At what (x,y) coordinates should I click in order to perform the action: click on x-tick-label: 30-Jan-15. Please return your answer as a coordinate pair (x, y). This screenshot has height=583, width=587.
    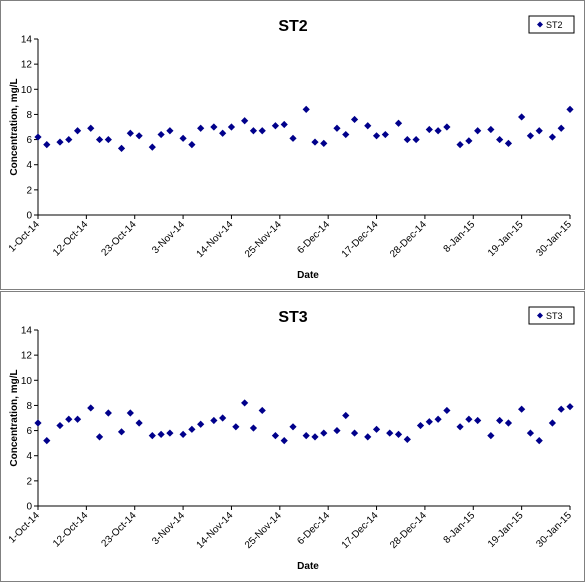
    Looking at the image, I should click on (554, 239).